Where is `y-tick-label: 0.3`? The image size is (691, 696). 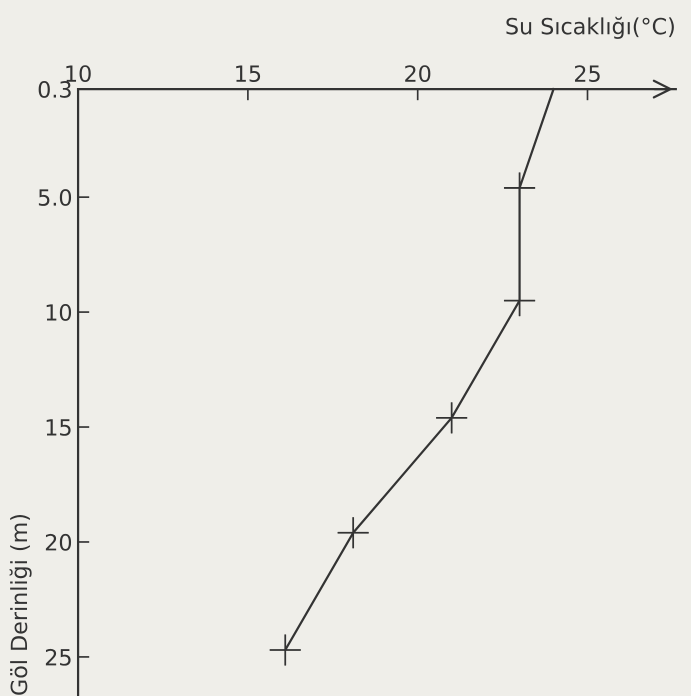 y-tick-label: 0.3 is located at coordinates (54, 89).